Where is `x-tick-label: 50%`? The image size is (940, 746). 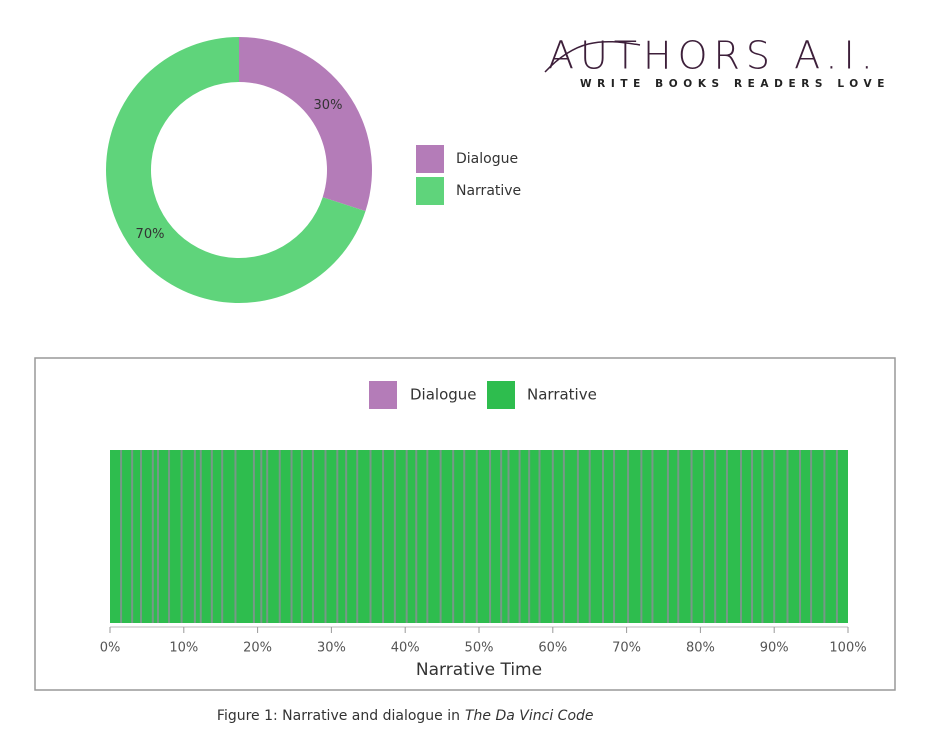
x-tick-label: 50% is located at coordinates (479, 648).